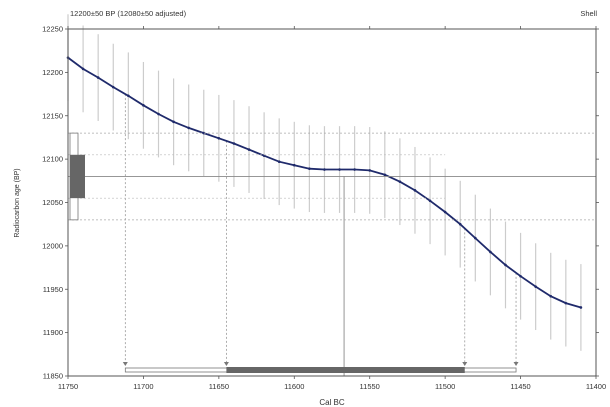  I want to click on x-tick-label: 11400, so click(596, 386).